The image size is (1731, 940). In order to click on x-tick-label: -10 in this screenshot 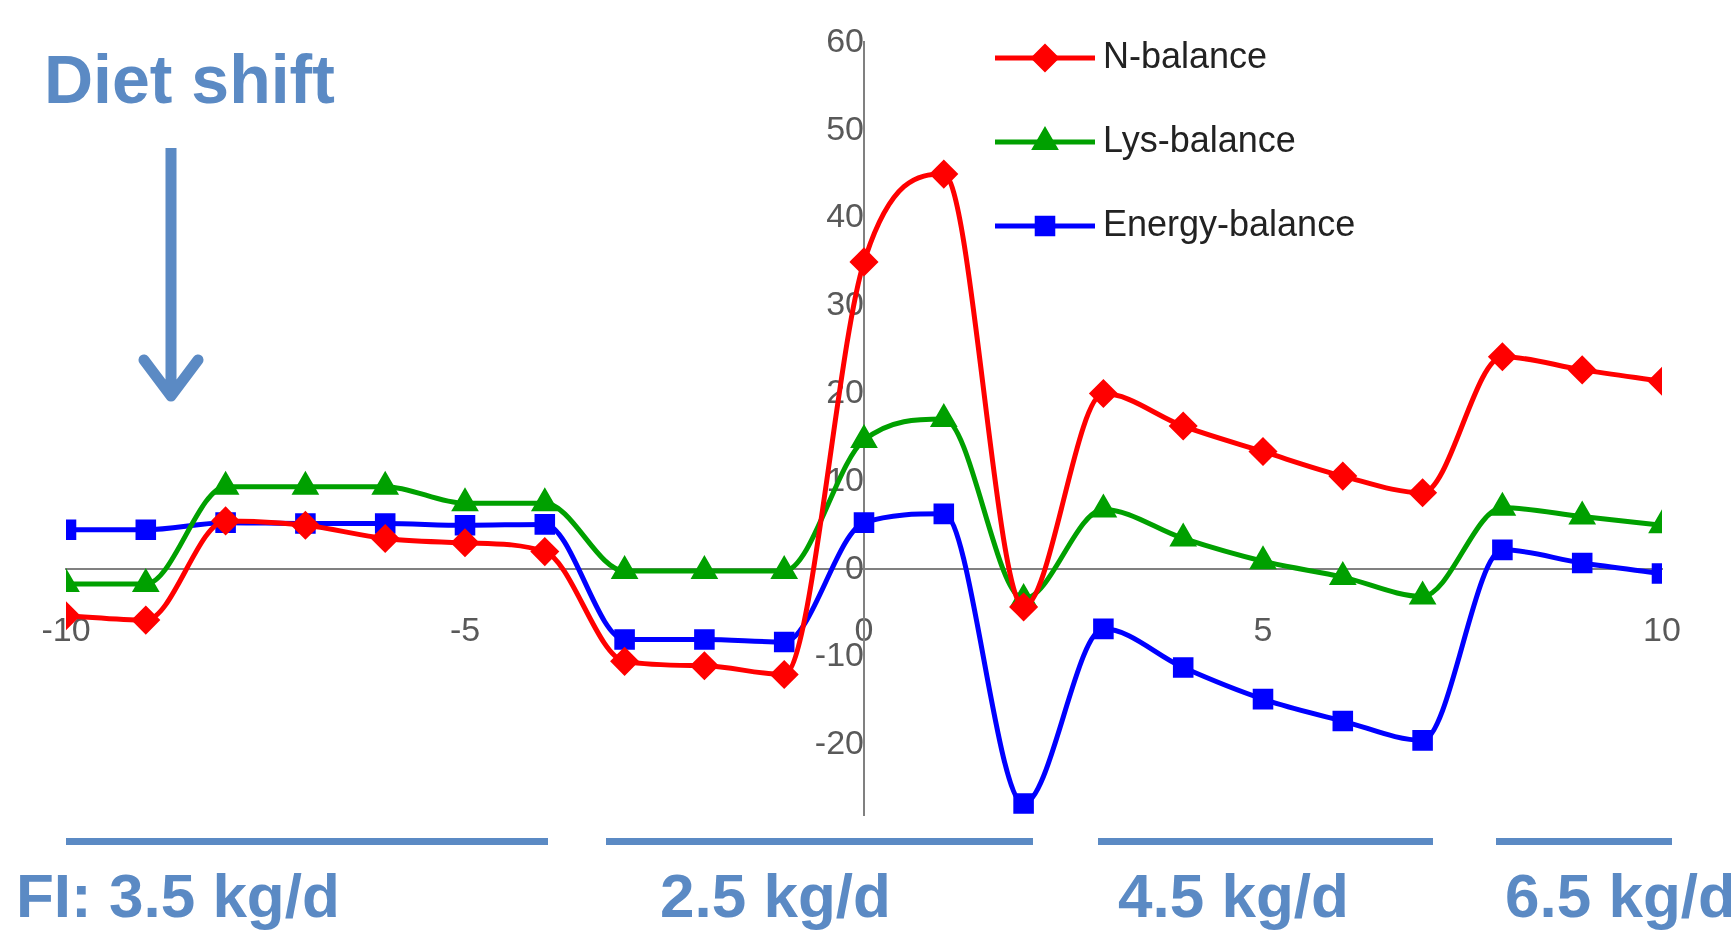, I will do `click(66, 628)`.